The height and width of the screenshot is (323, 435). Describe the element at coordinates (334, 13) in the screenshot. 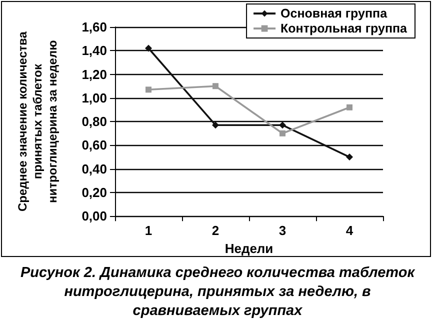

I see `legend-label: Основная группа` at that location.